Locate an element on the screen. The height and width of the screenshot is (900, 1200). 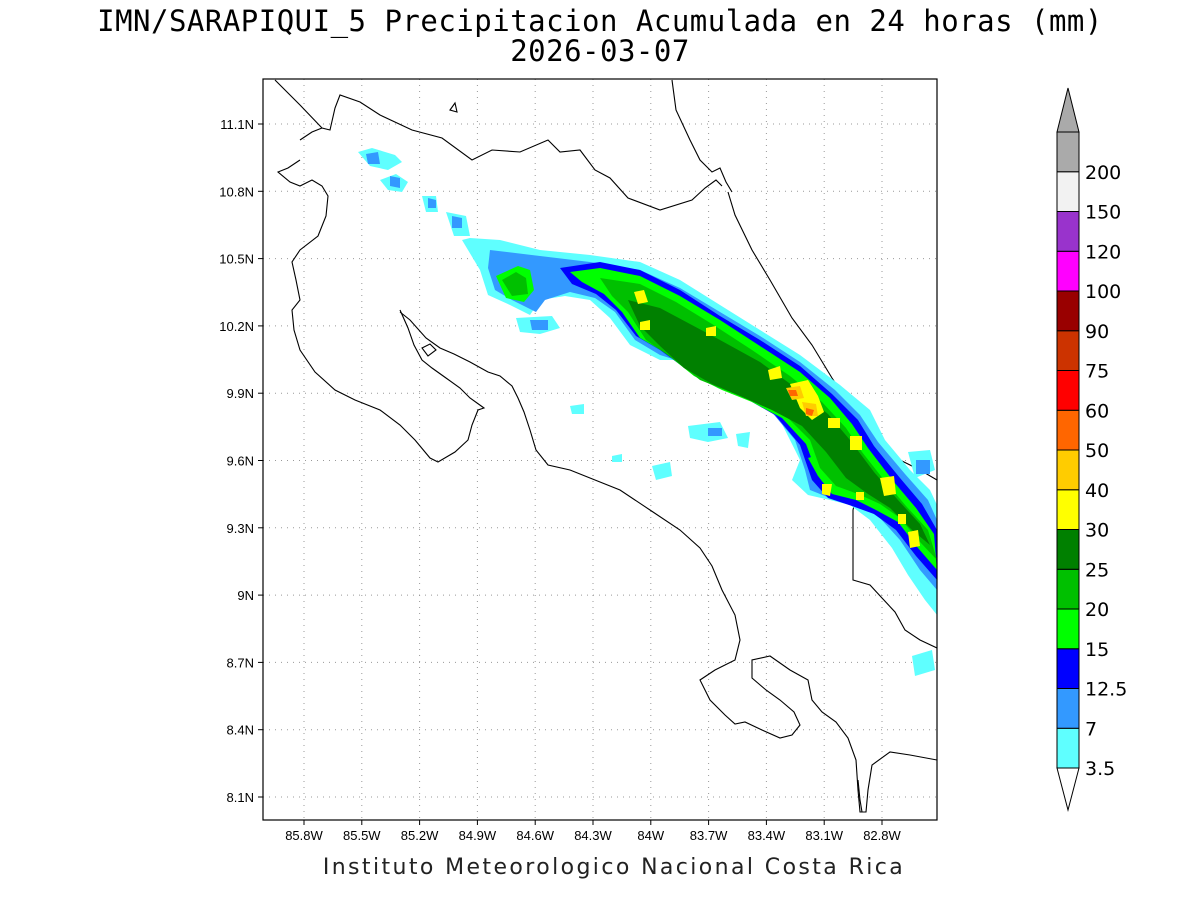
colorbar-level-label: 60 is located at coordinates (1097, 411).